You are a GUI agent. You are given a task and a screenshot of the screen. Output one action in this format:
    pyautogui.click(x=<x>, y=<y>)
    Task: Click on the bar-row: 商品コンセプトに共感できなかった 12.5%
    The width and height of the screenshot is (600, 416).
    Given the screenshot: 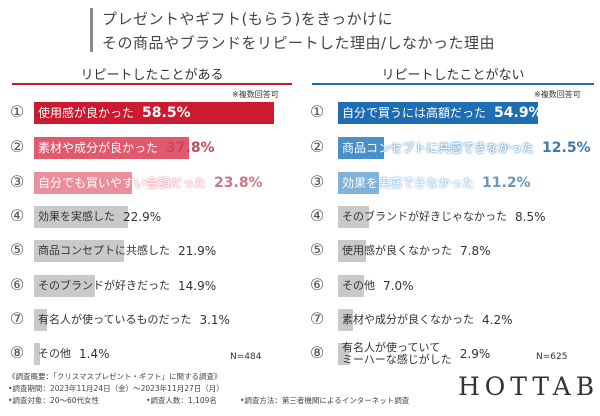 What is the action you would take?
    pyautogui.click(x=466, y=148)
    